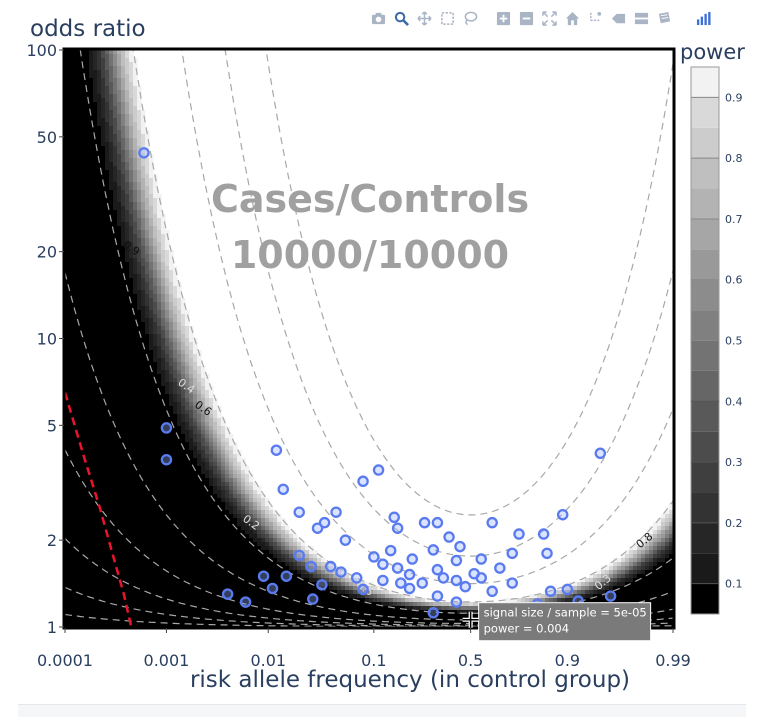 This screenshot has height=717, width=760. What do you see at coordinates (65, 660) in the screenshot?
I see `x-tick-label: 0.0001` at bounding box center [65, 660].